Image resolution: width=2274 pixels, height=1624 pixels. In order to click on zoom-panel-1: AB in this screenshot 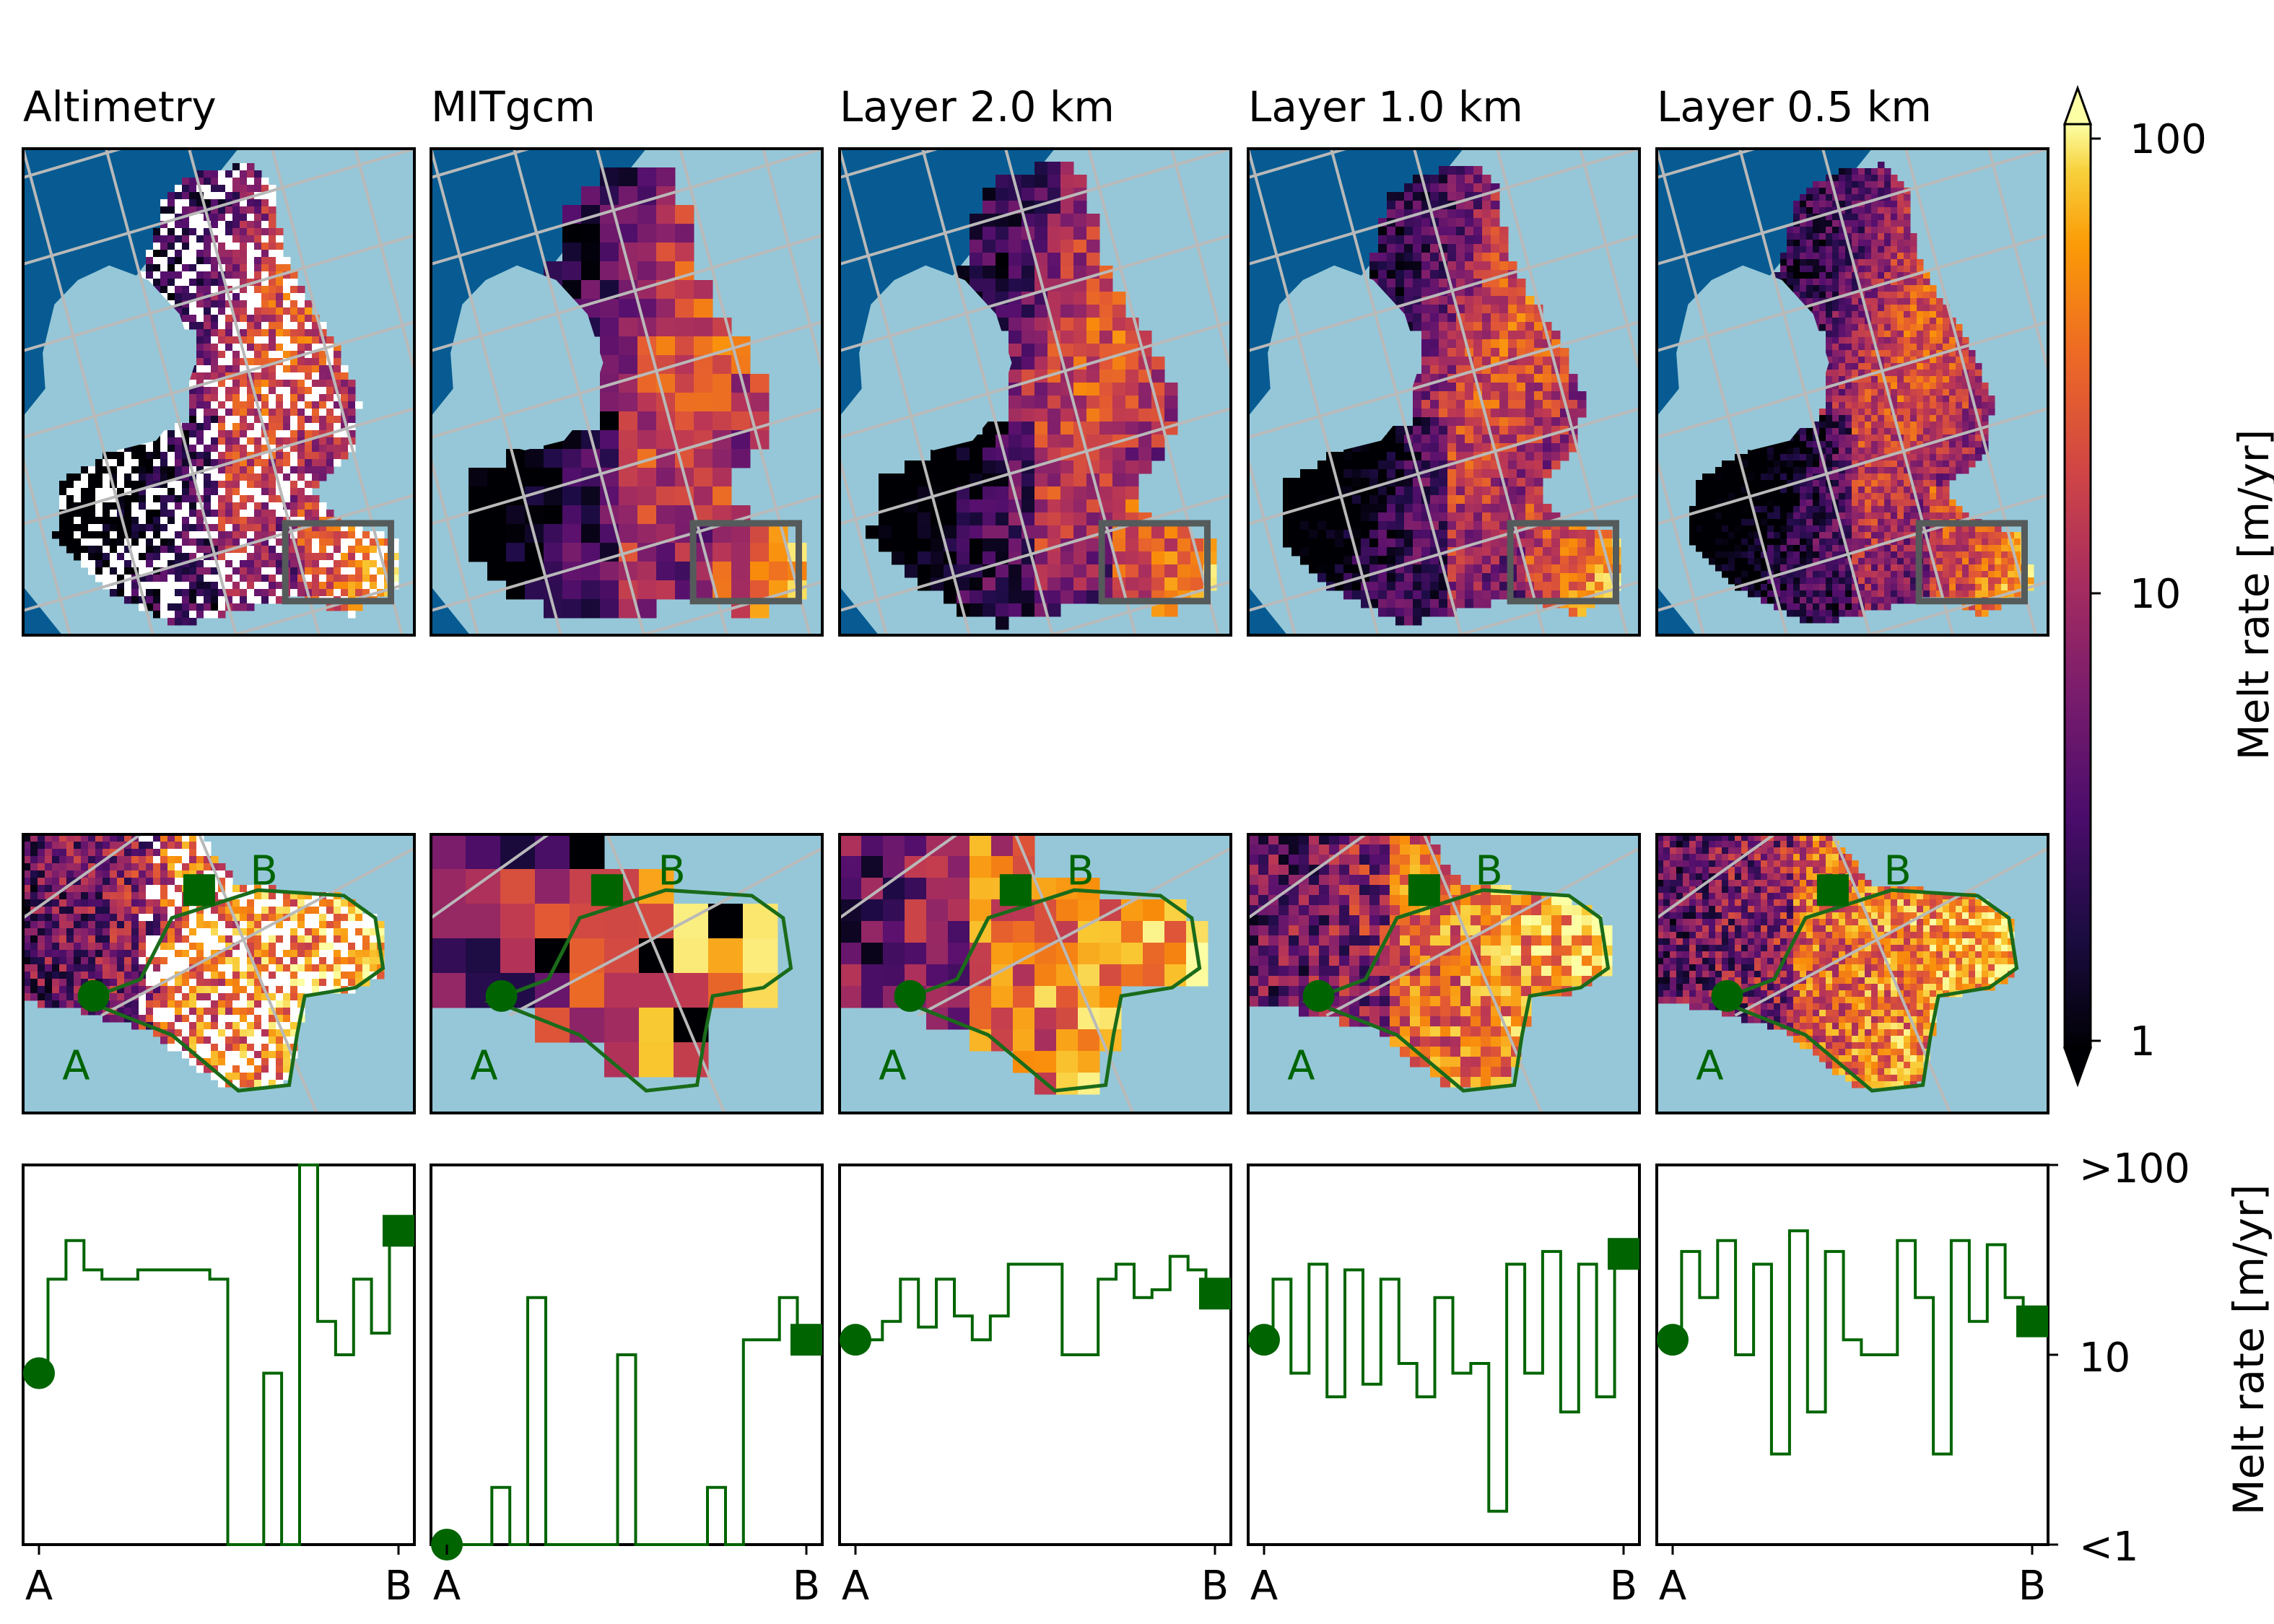, I will do `click(219, 973)`.